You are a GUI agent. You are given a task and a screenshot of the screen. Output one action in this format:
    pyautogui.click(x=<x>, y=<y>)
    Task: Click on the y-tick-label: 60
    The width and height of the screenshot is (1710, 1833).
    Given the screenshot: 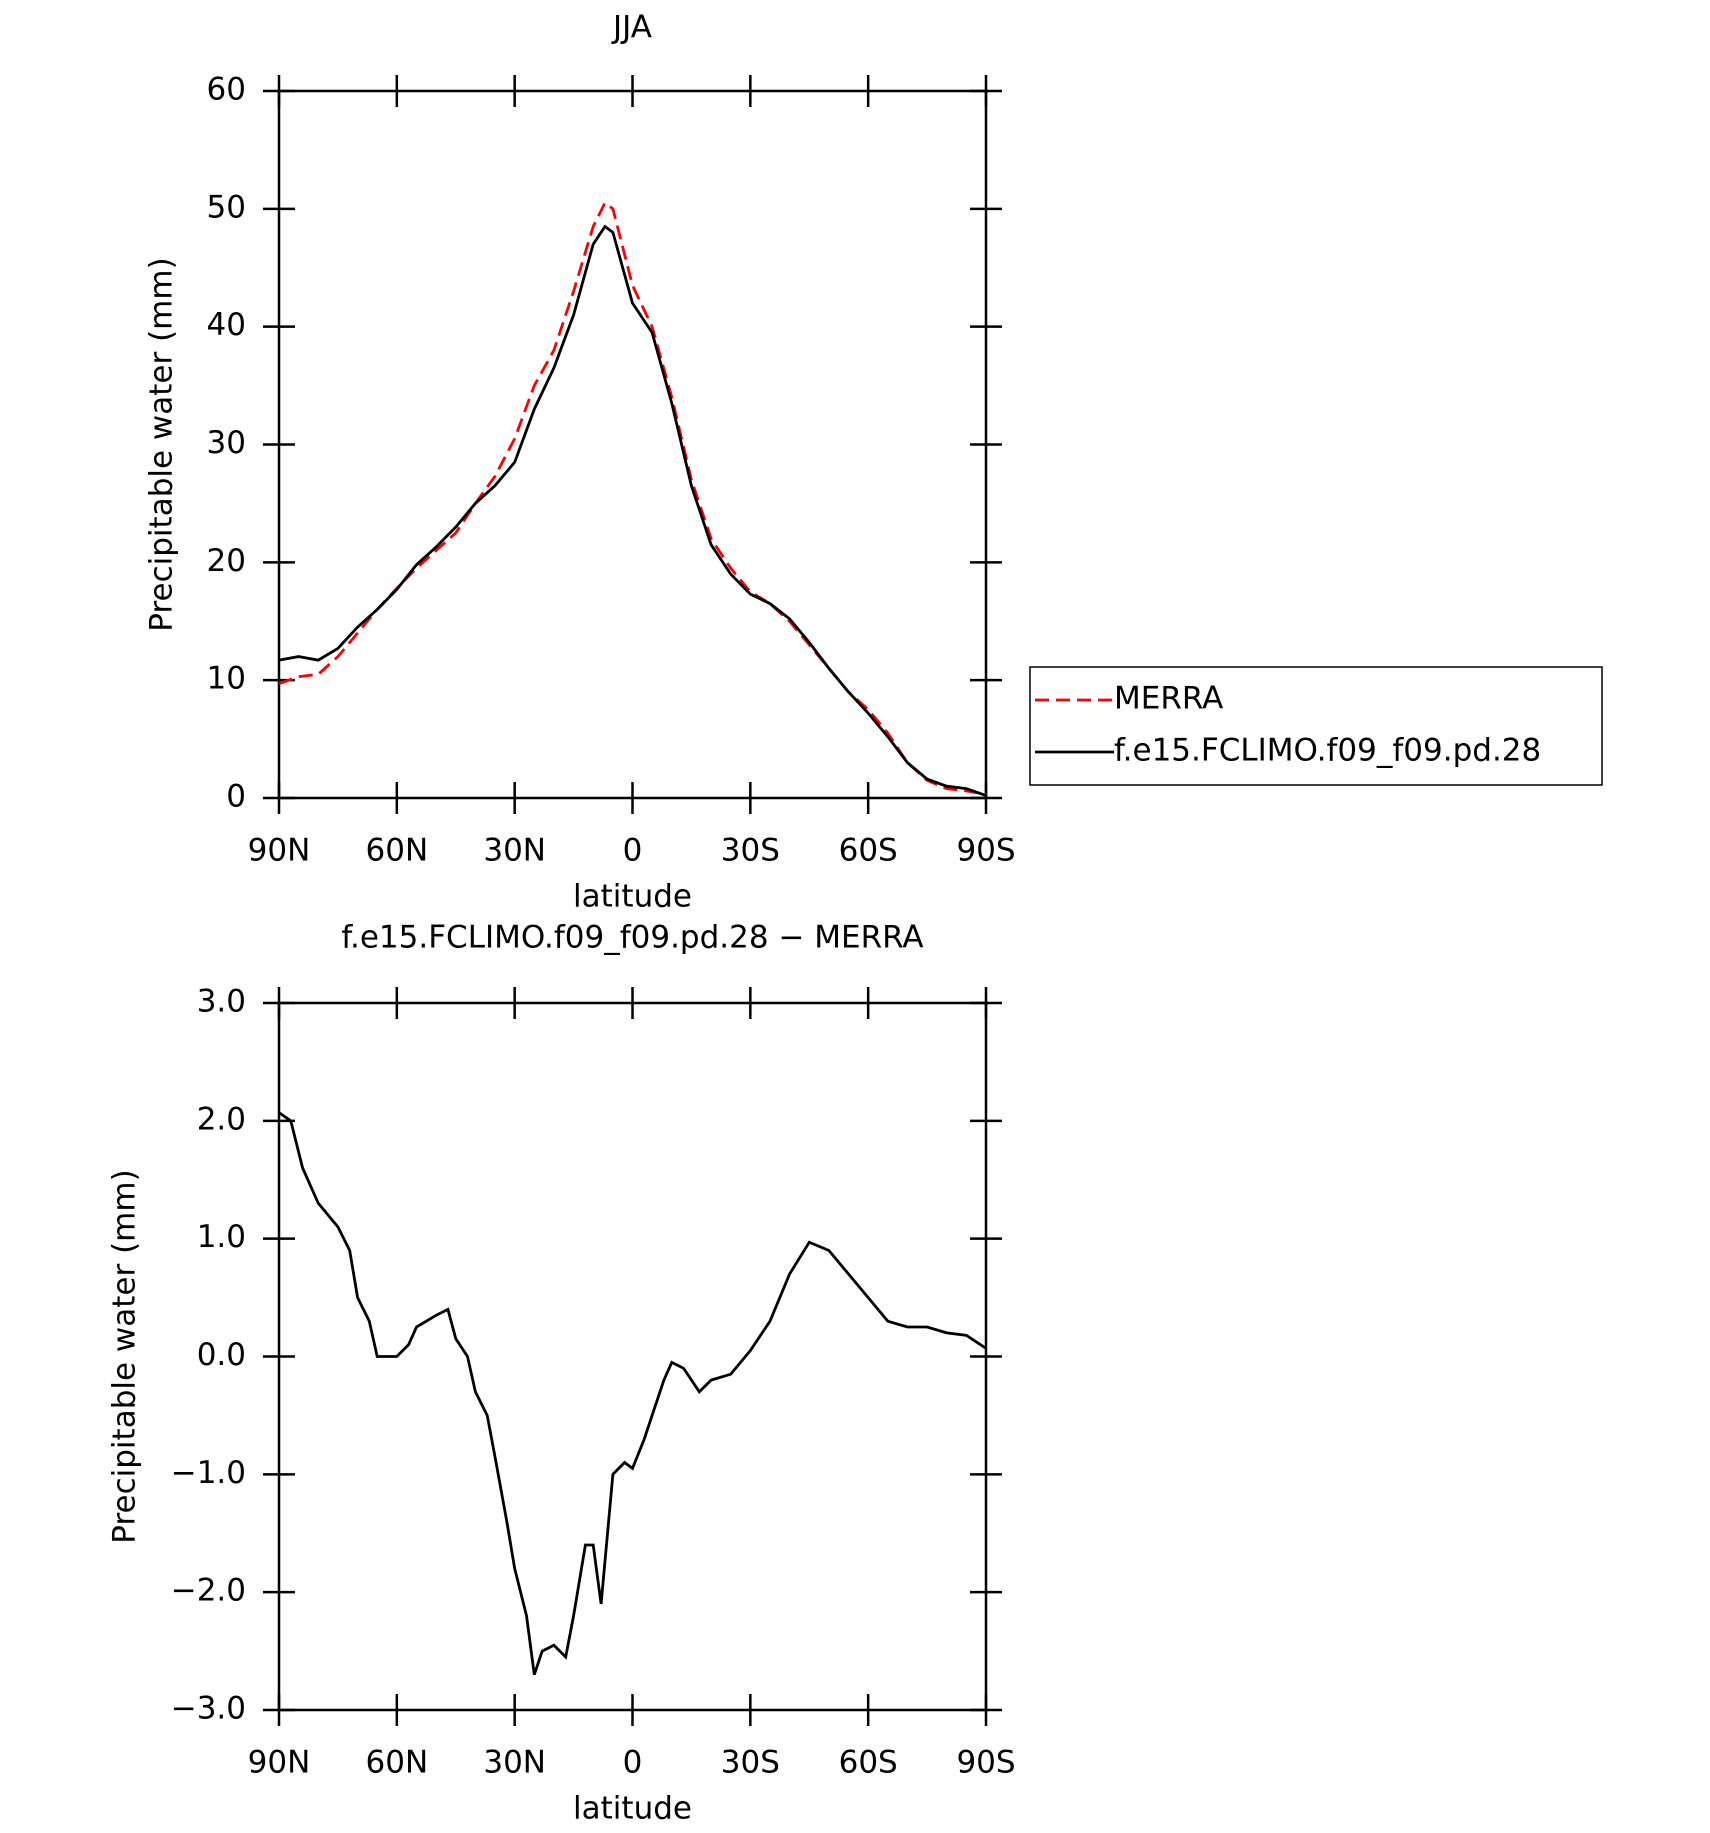 What is the action you would take?
    pyautogui.click(x=226, y=90)
    